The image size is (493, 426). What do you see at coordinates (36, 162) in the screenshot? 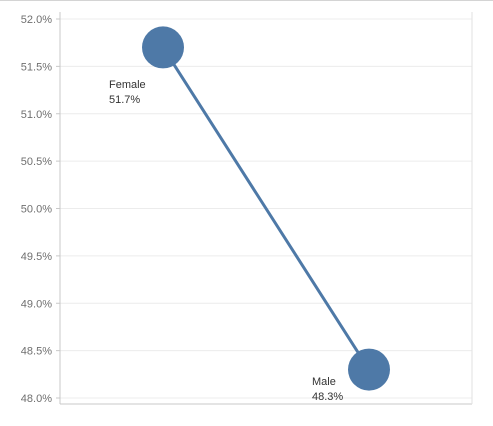
I see `y-tick-label: 50.5%` at bounding box center [36, 162].